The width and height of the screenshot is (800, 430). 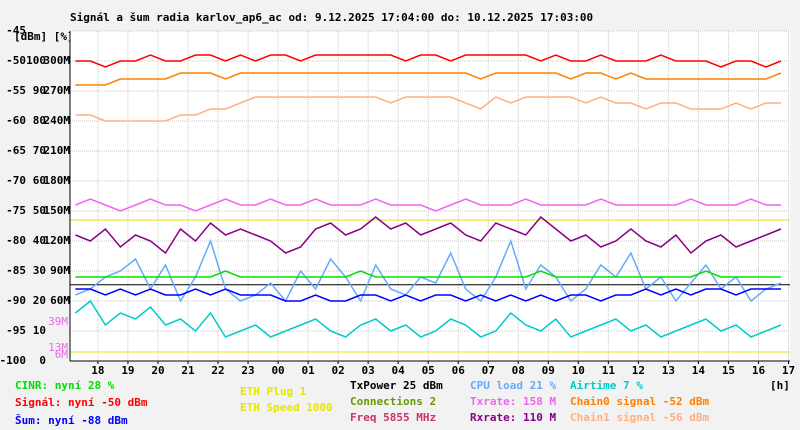 I want to click on x-tick-label: 10, so click(x=578, y=370).